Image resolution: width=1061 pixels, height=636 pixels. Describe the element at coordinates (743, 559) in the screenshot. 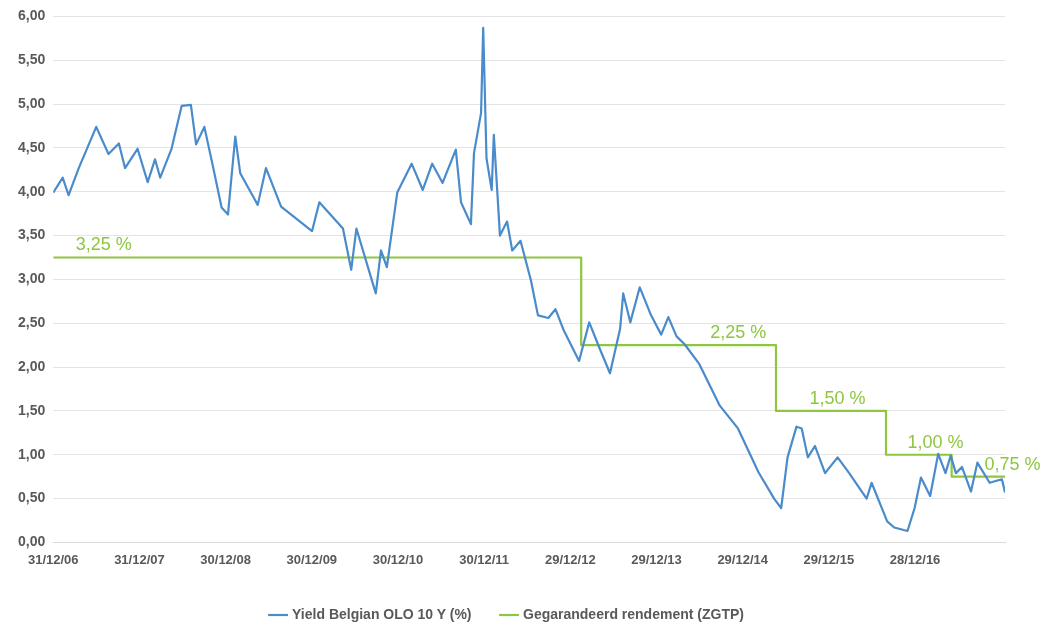

I see `x-tick-label: 29/12/14` at that location.